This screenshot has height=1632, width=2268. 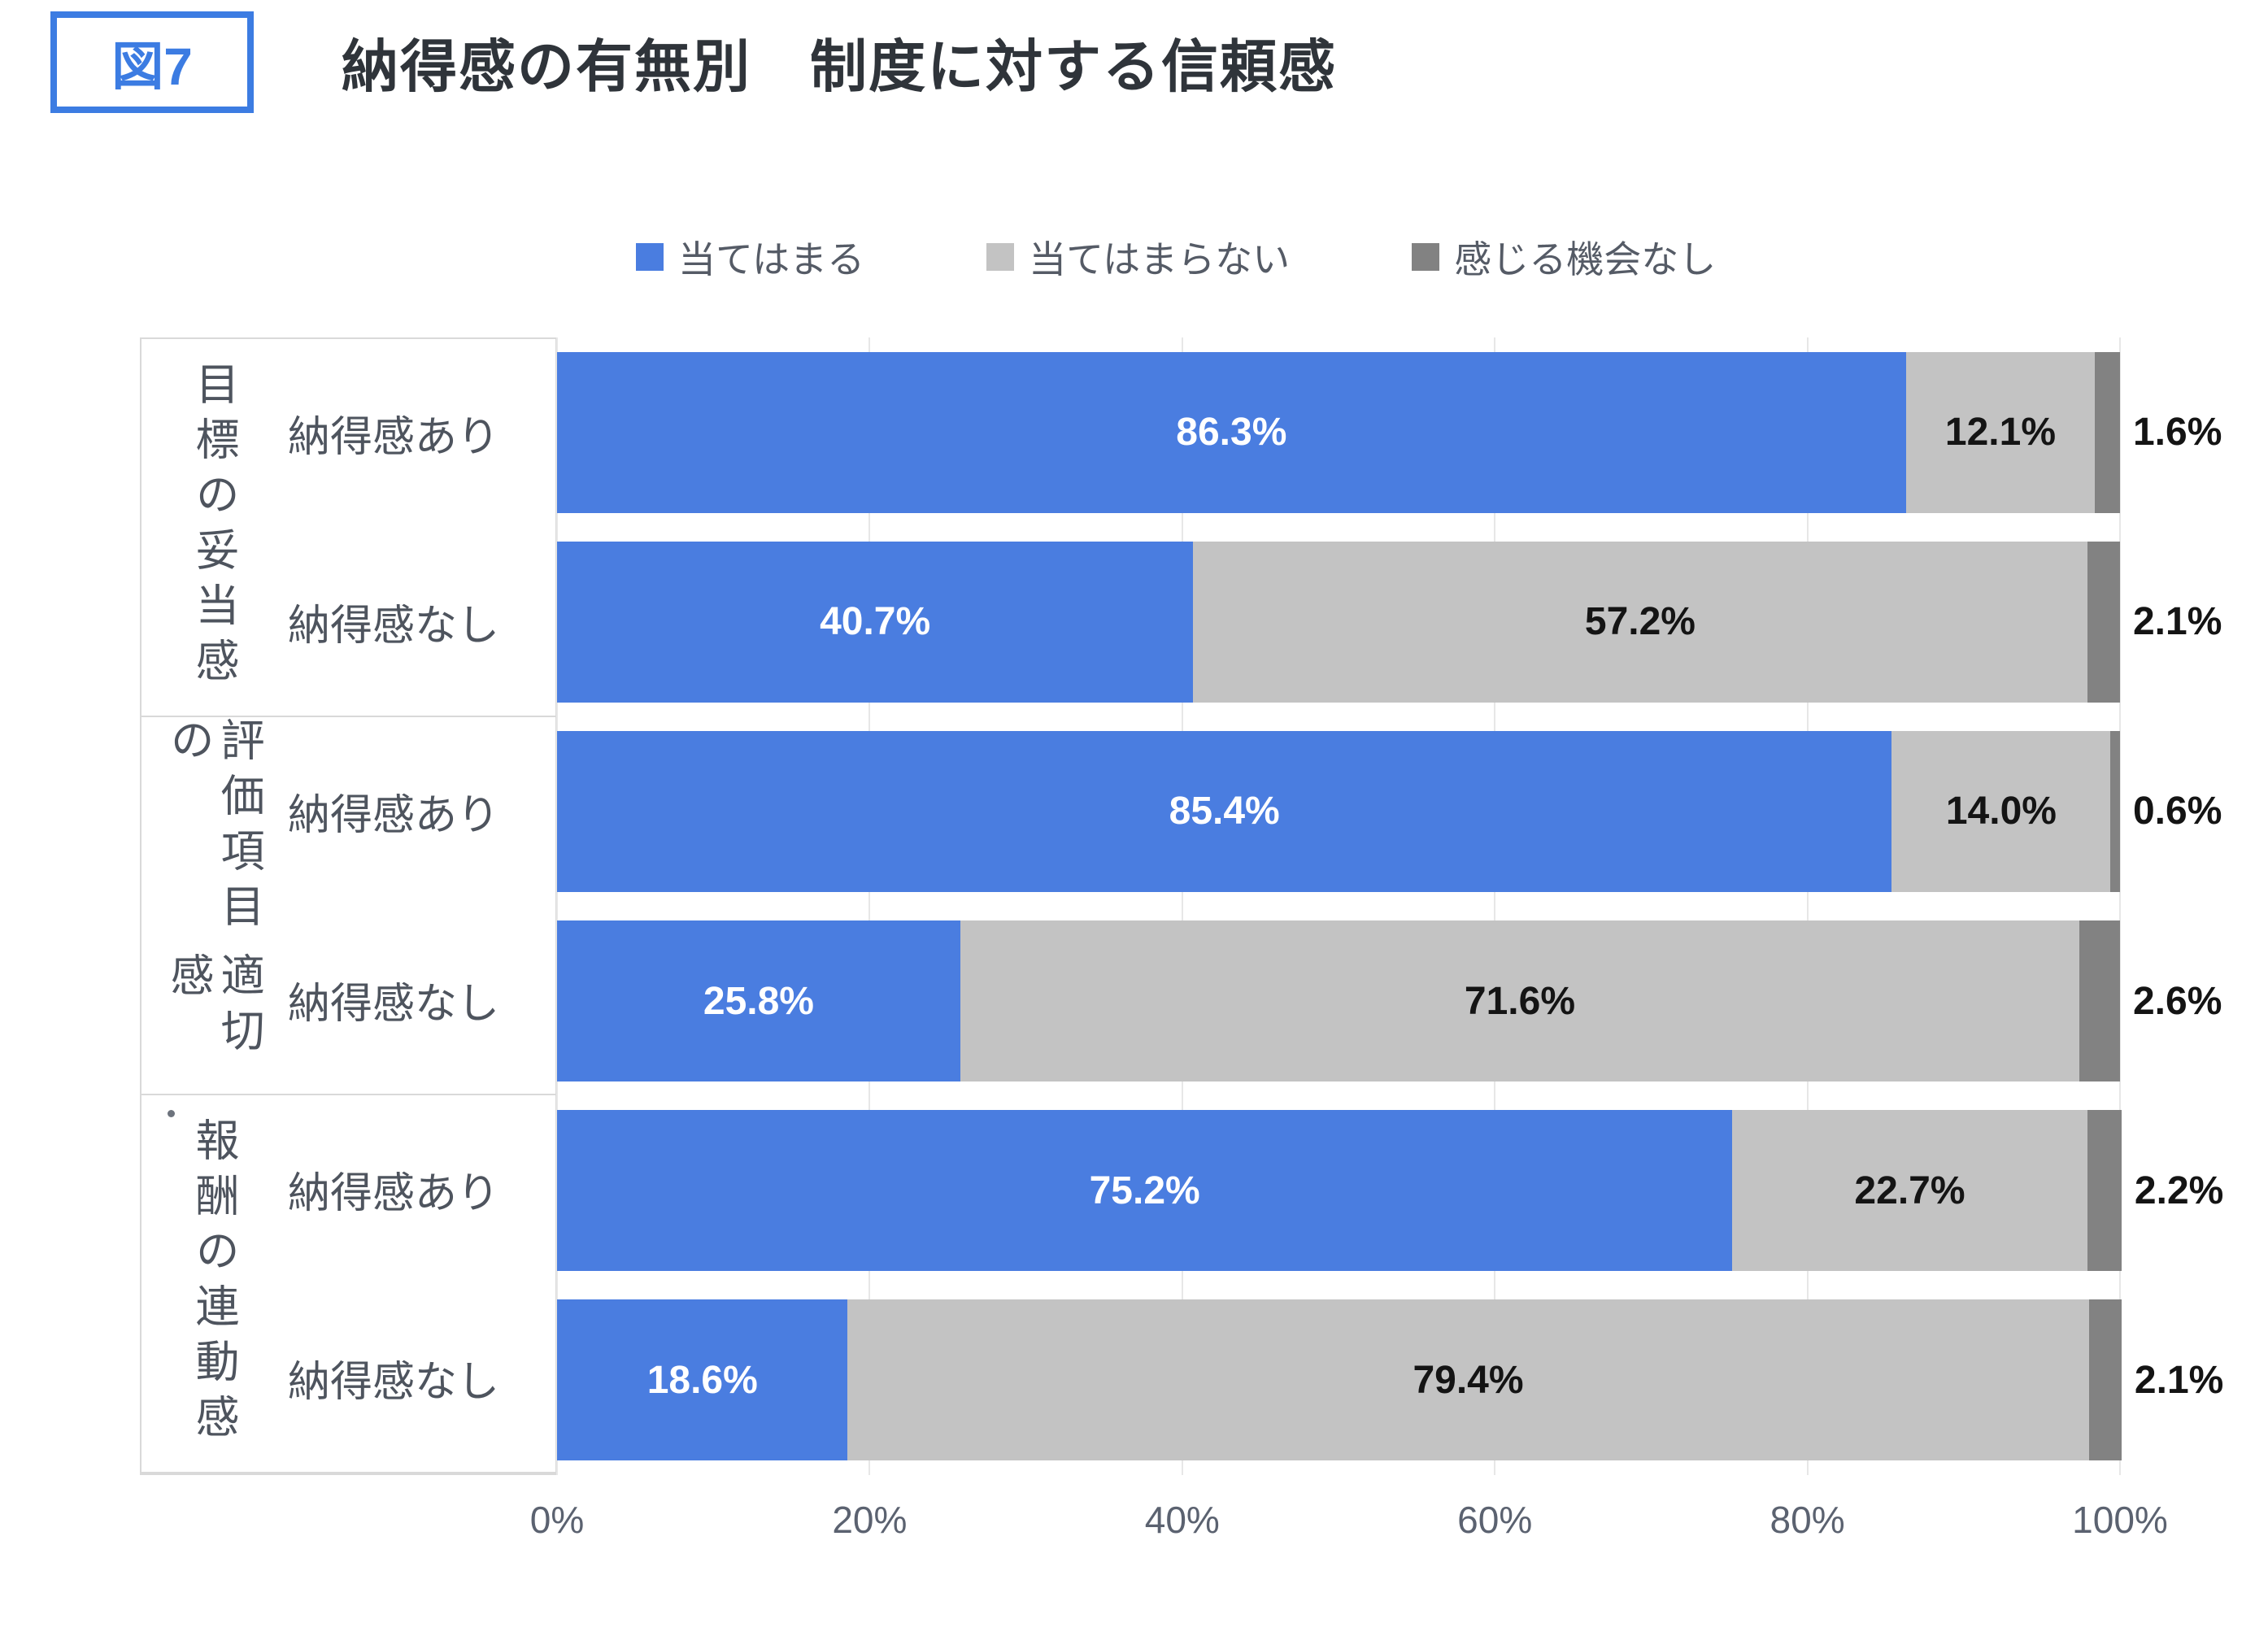 What do you see at coordinates (171, 1113) in the screenshot?
I see `label-truncation-dot` at bounding box center [171, 1113].